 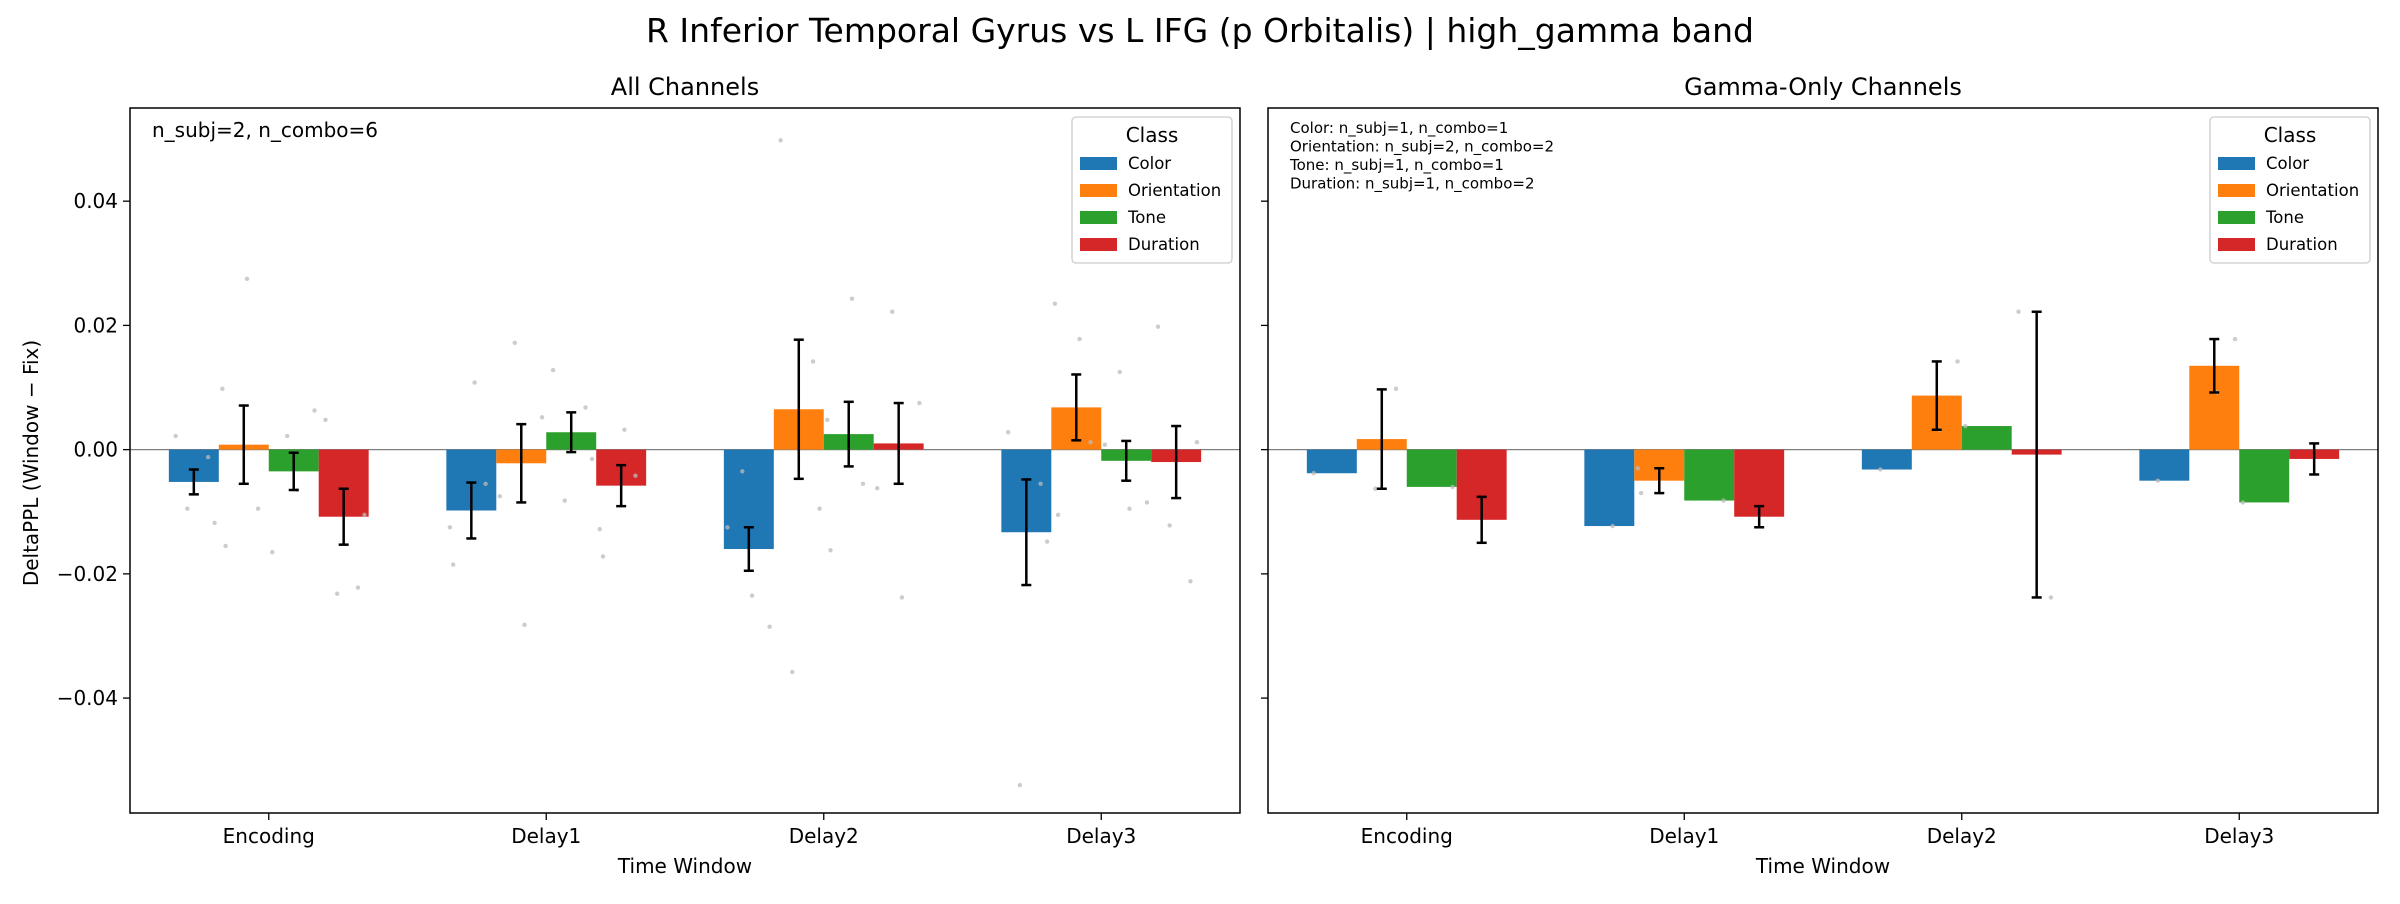 What do you see at coordinates (95, 201) in the screenshot?
I see `y-tick-label: 0.04` at bounding box center [95, 201].